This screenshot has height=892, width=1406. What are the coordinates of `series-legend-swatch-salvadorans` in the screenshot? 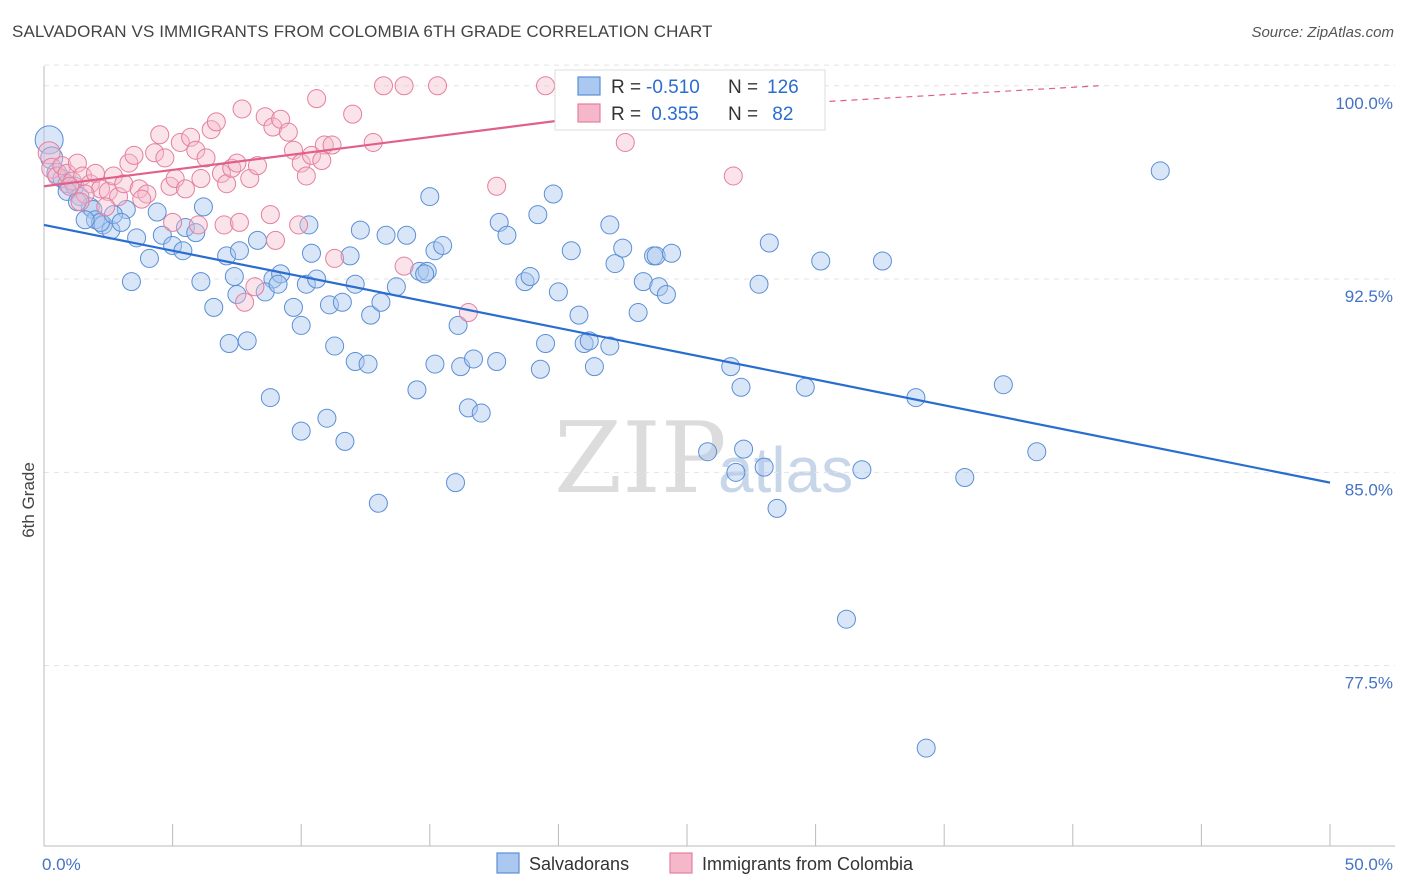 It's located at (508, 863).